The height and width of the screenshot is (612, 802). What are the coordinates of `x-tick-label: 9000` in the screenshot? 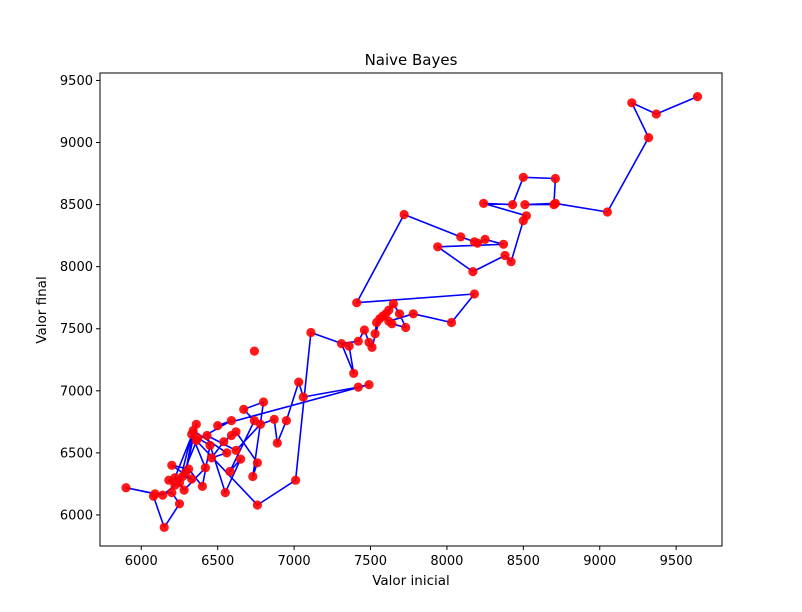 It's located at (599, 561).